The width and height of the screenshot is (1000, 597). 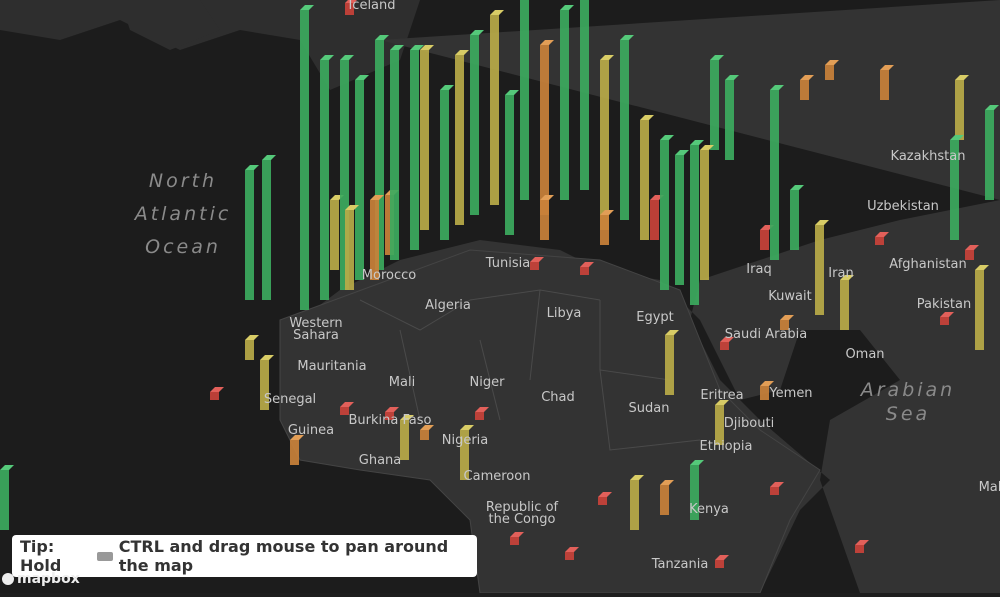 What do you see at coordinates (709, 509) in the screenshot?
I see `place-label: Kenya` at bounding box center [709, 509].